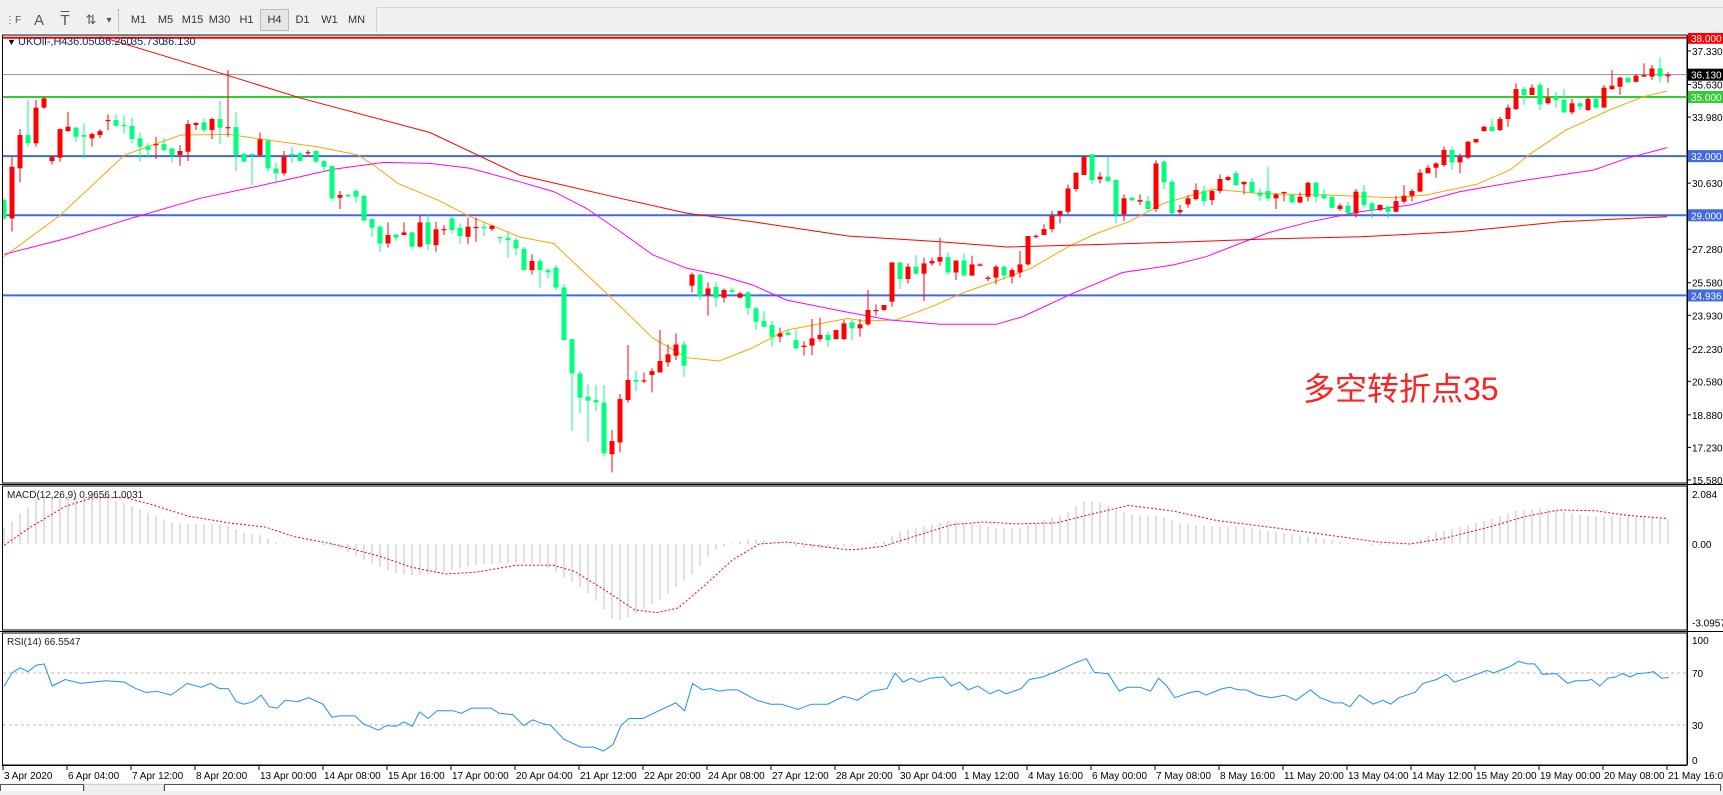 The height and width of the screenshot is (795, 1723). I want to click on price-axis-label: 25.580, so click(1707, 284).